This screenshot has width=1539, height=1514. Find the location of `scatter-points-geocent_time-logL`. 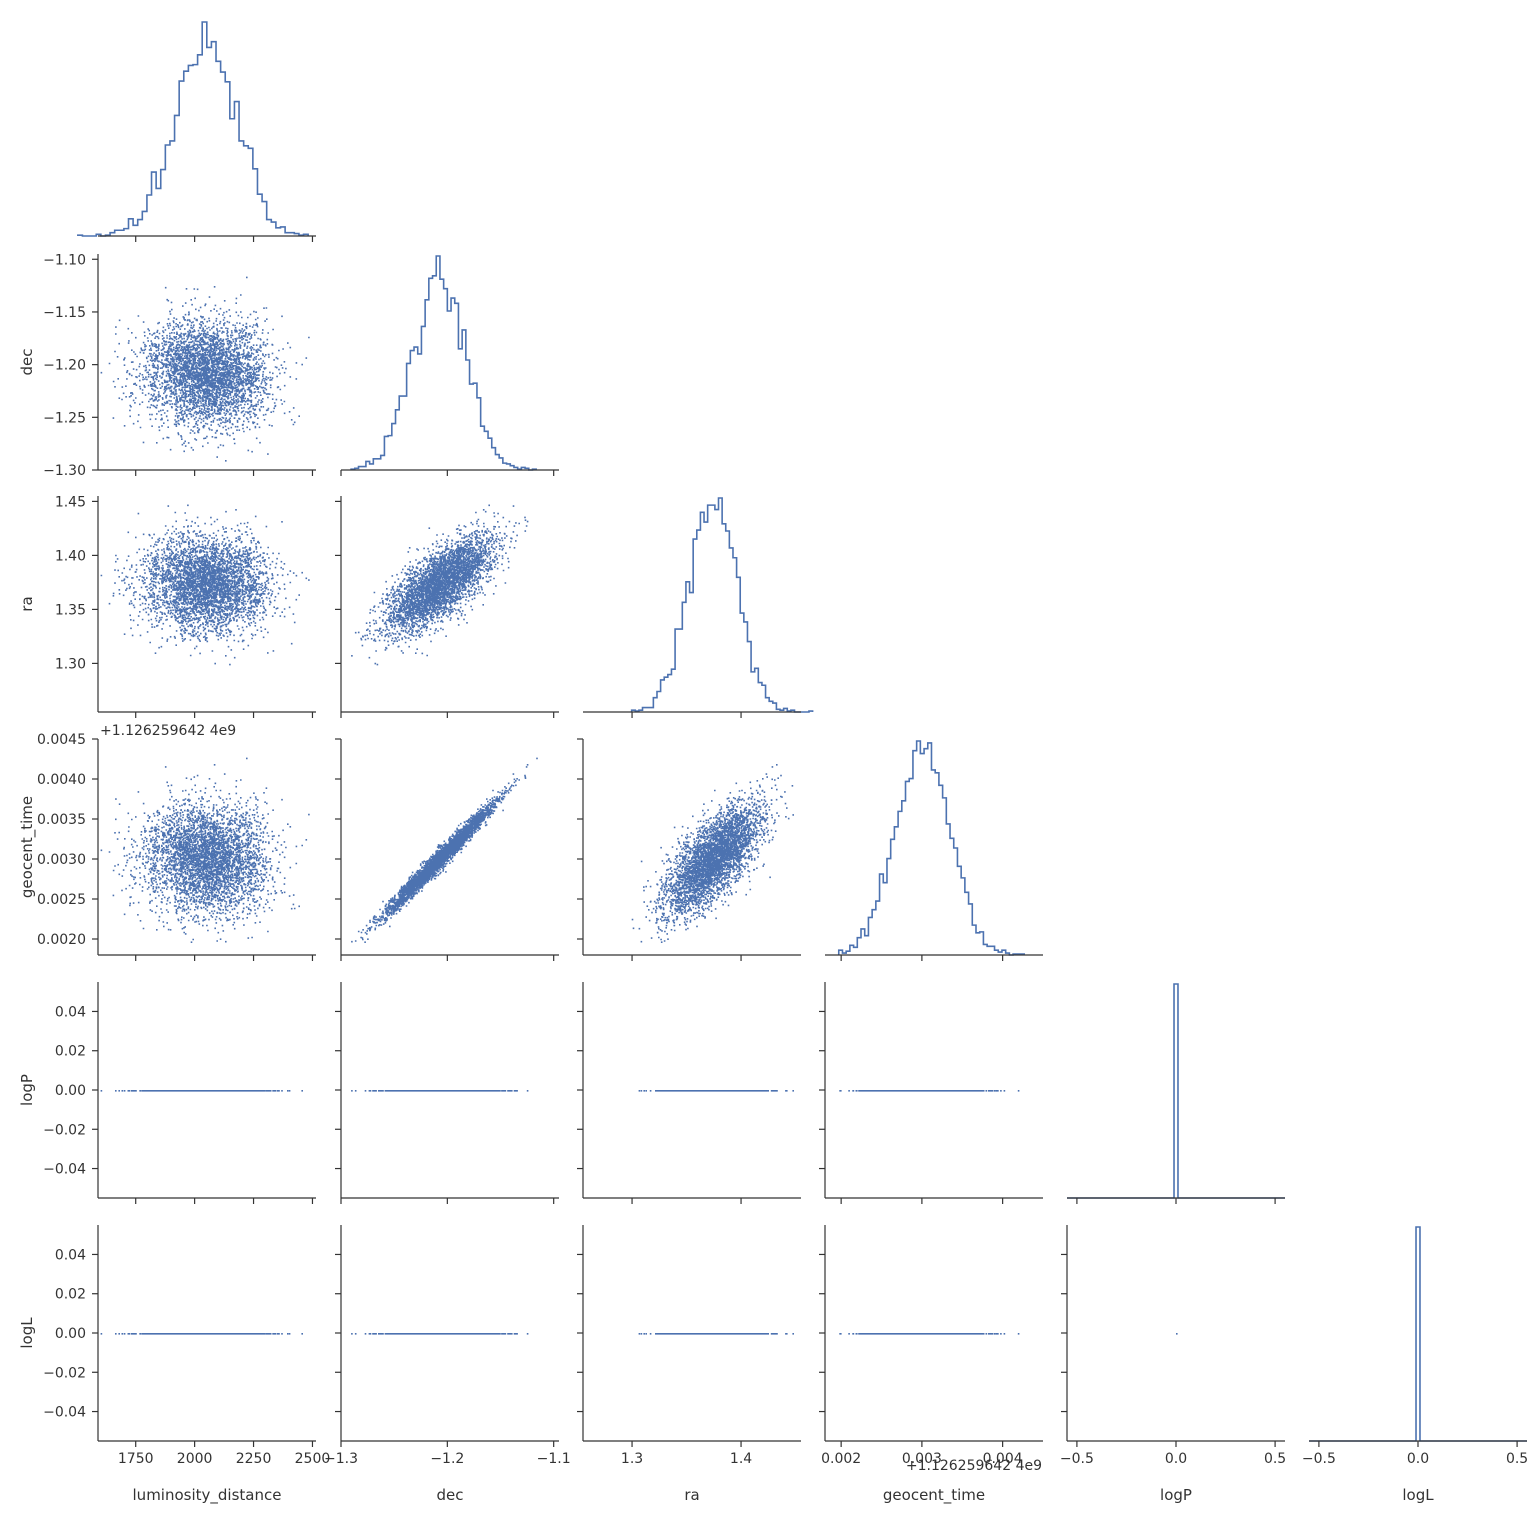

scatter-points-geocent_time-logL is located at coordinates (929, 1334).